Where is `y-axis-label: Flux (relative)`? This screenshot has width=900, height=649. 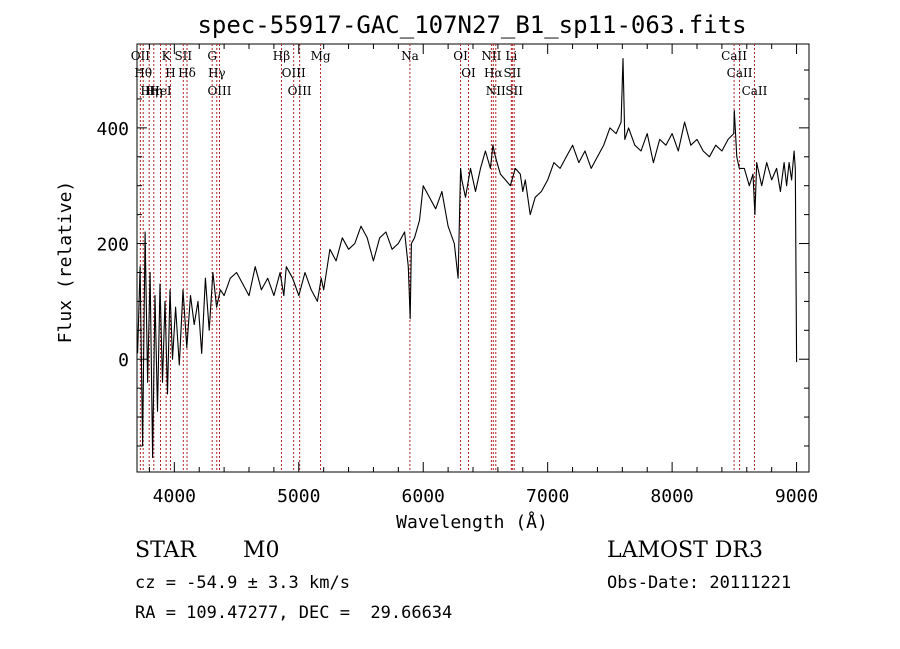
y-axis-label: Flux (relative) is located at coordinates (65, 262).